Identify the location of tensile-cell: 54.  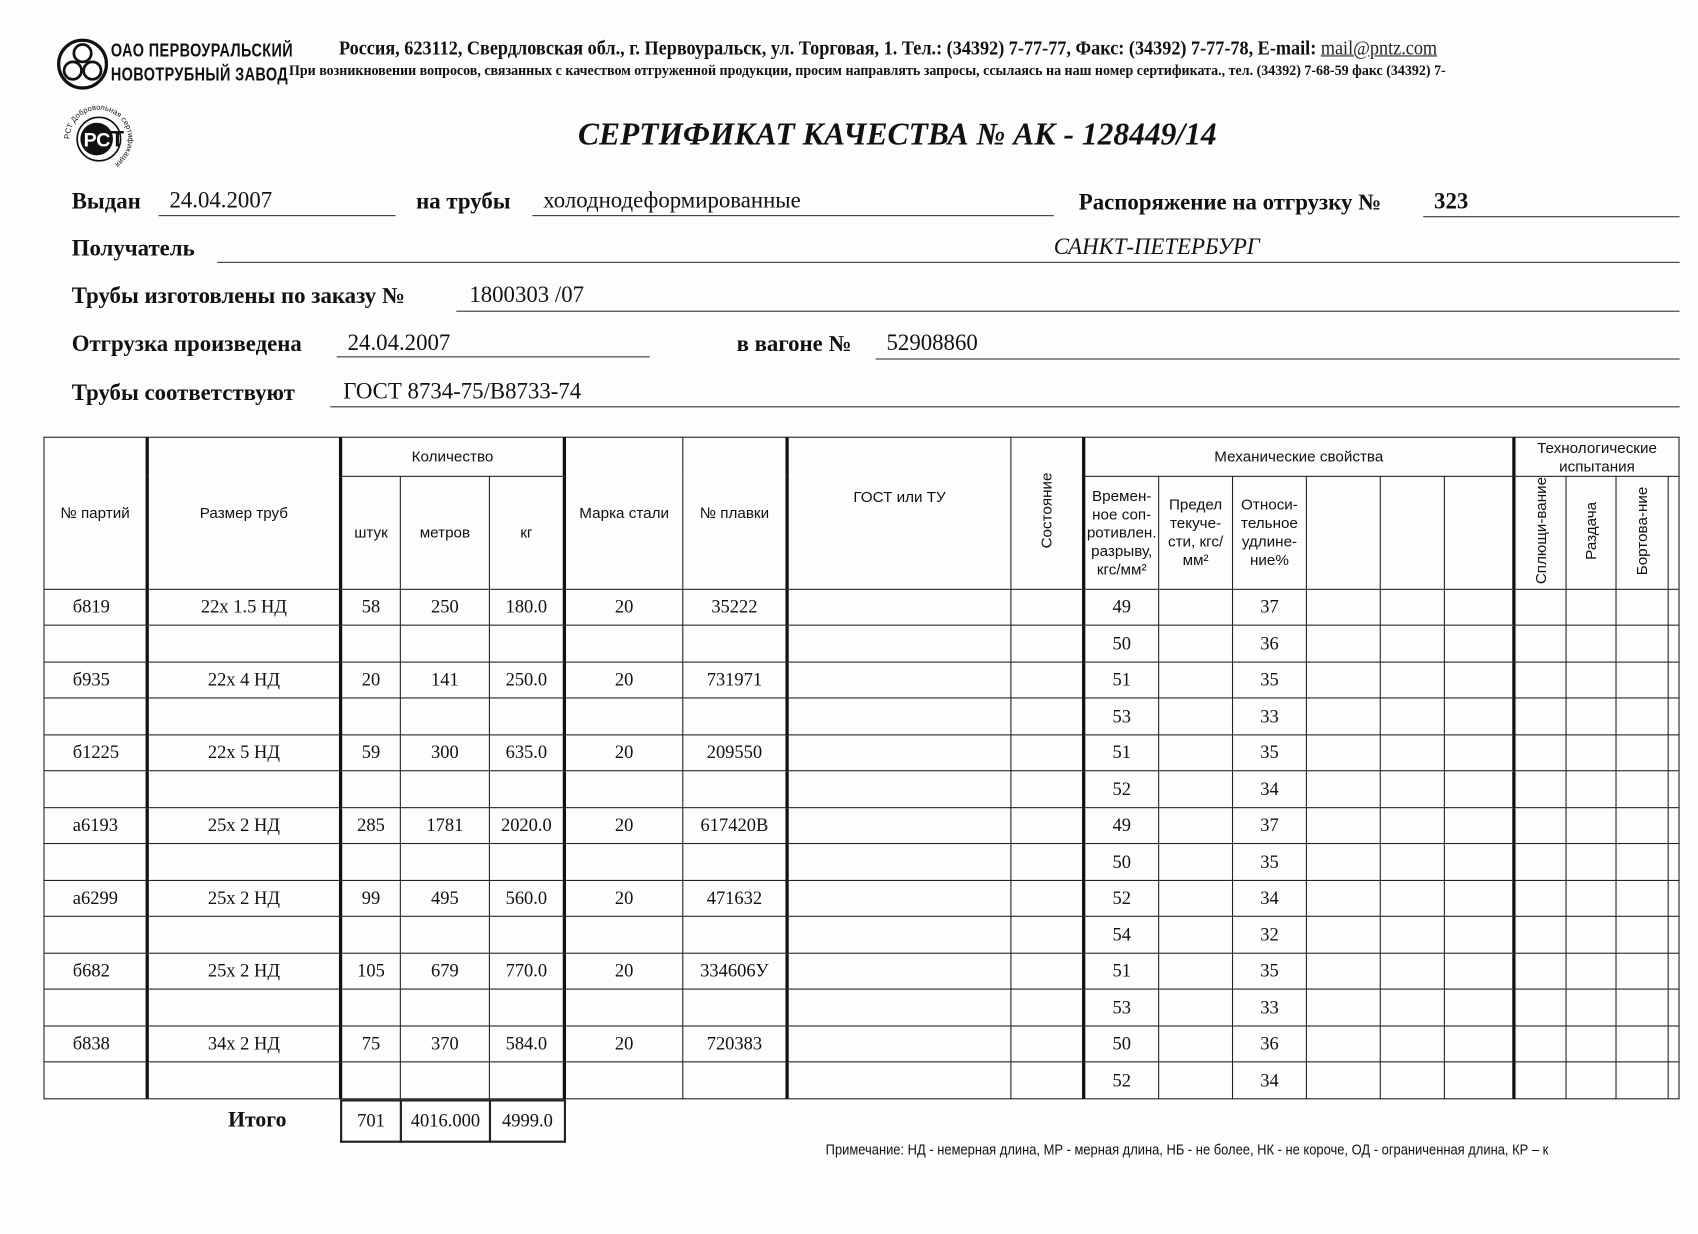
(1121, 935).